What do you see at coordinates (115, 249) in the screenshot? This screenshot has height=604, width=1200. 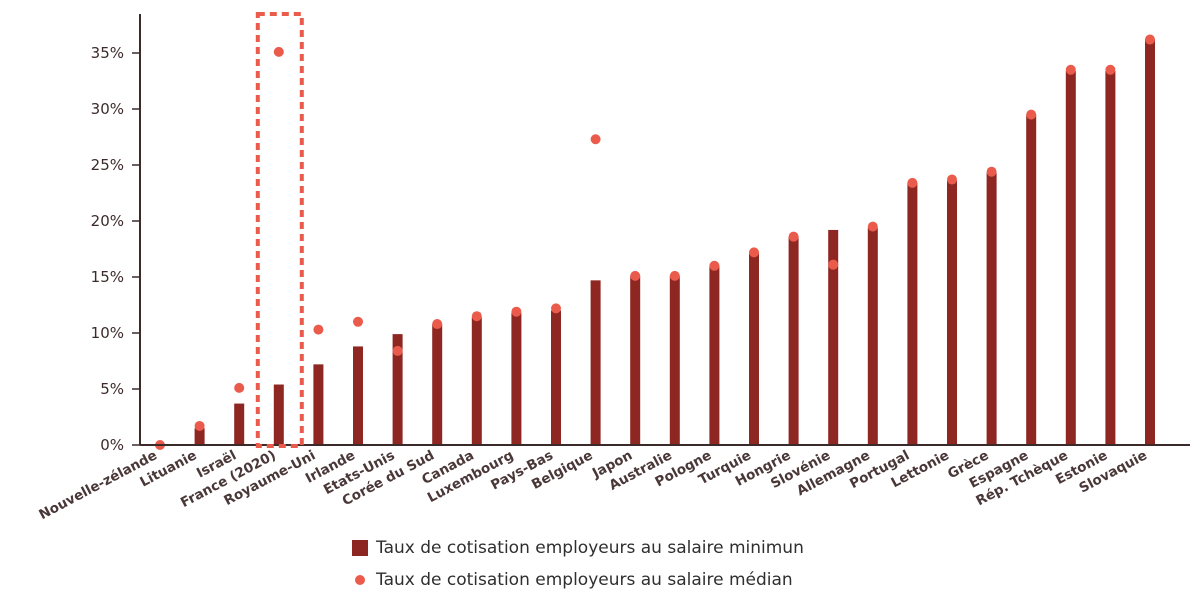 I see `y-axis-ticks: 0% 5% 10% 15% 20% 25% 30% 35%` at bounding box center [115, 249].